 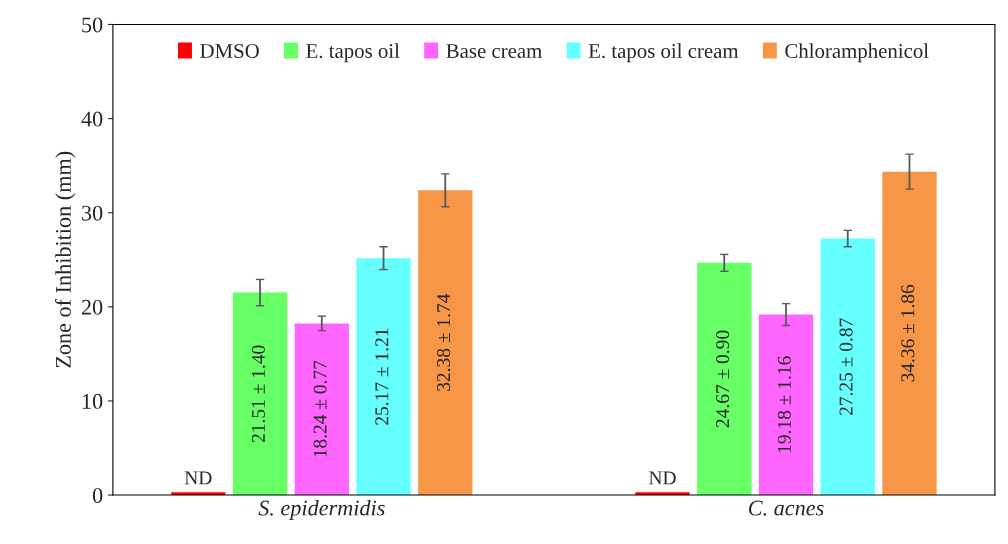 I want to click on legend-label: Chloramphenicol, so click(x=857, y=53).